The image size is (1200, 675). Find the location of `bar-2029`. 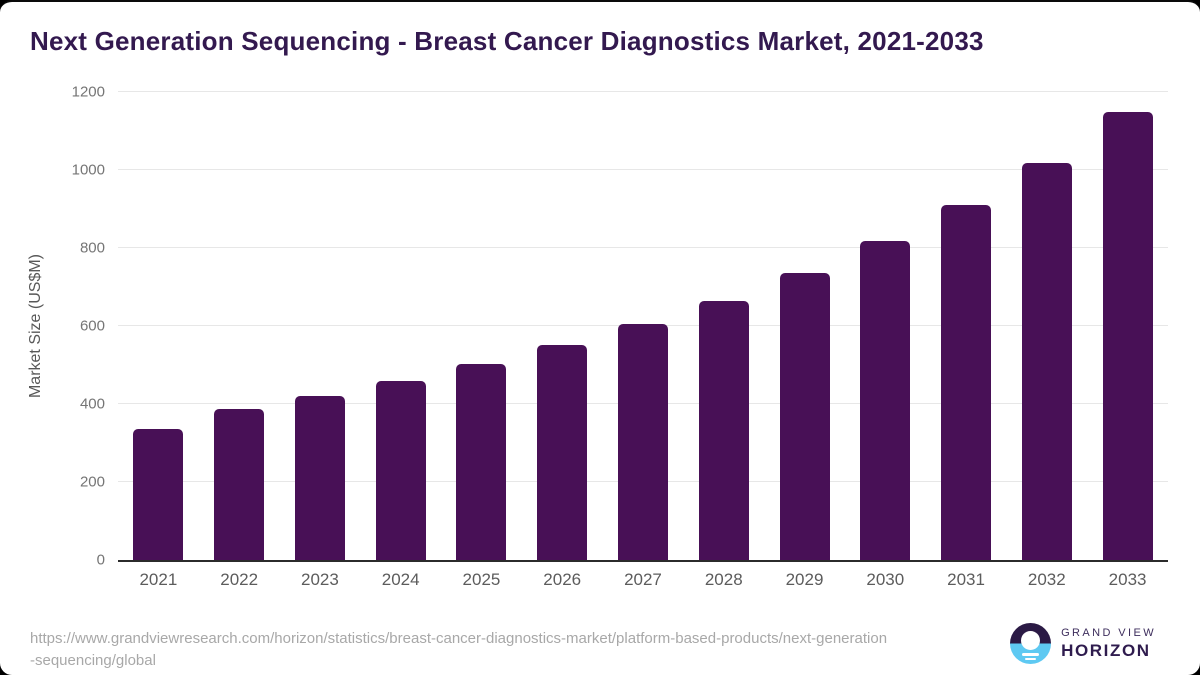

bar-2029 is located at coordinates (804, 416).